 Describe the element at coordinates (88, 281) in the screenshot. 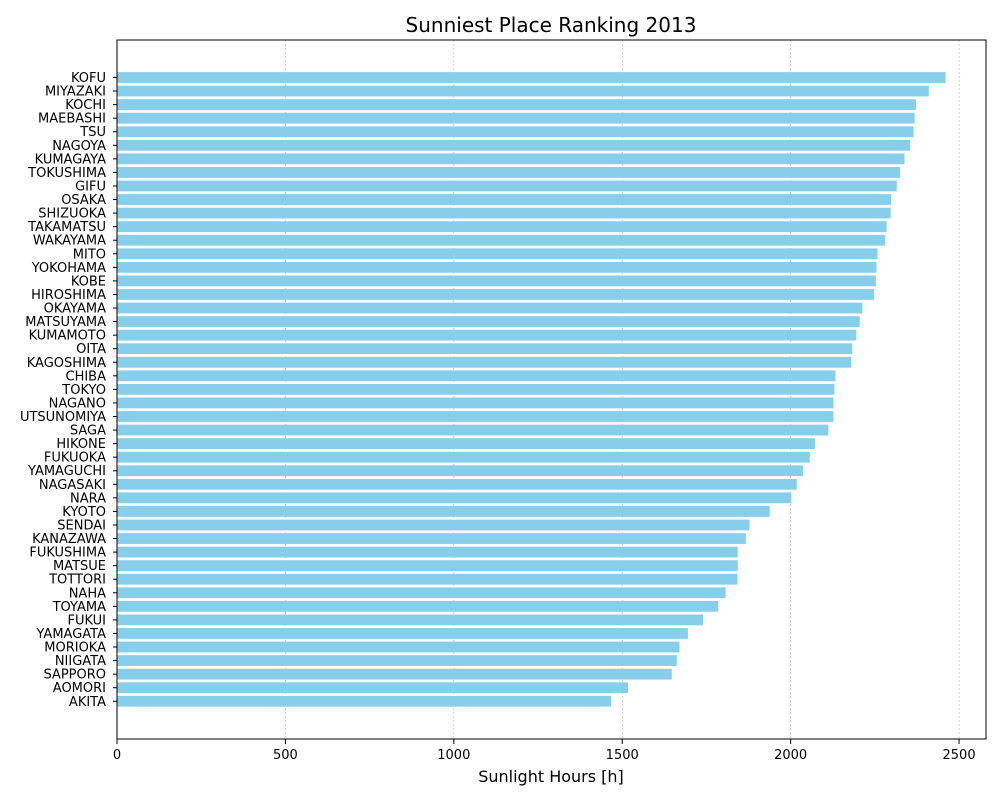

I see `y-tick-label: KOBE` at that location.